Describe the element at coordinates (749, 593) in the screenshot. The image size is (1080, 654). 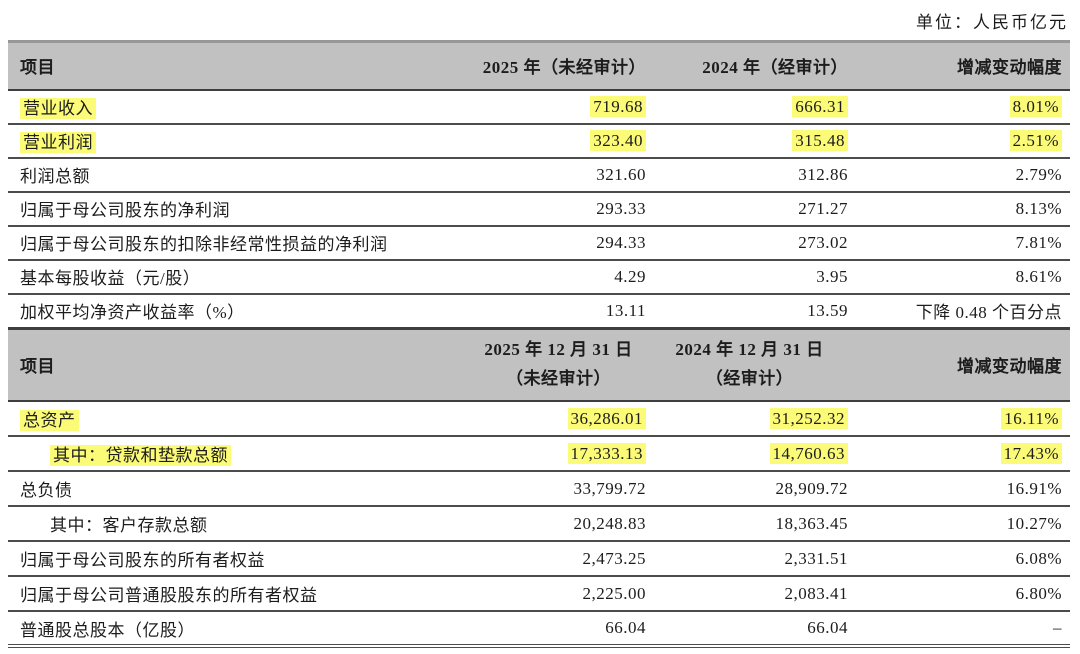
I see `value-2024-cell: 2,083.41` at that location.